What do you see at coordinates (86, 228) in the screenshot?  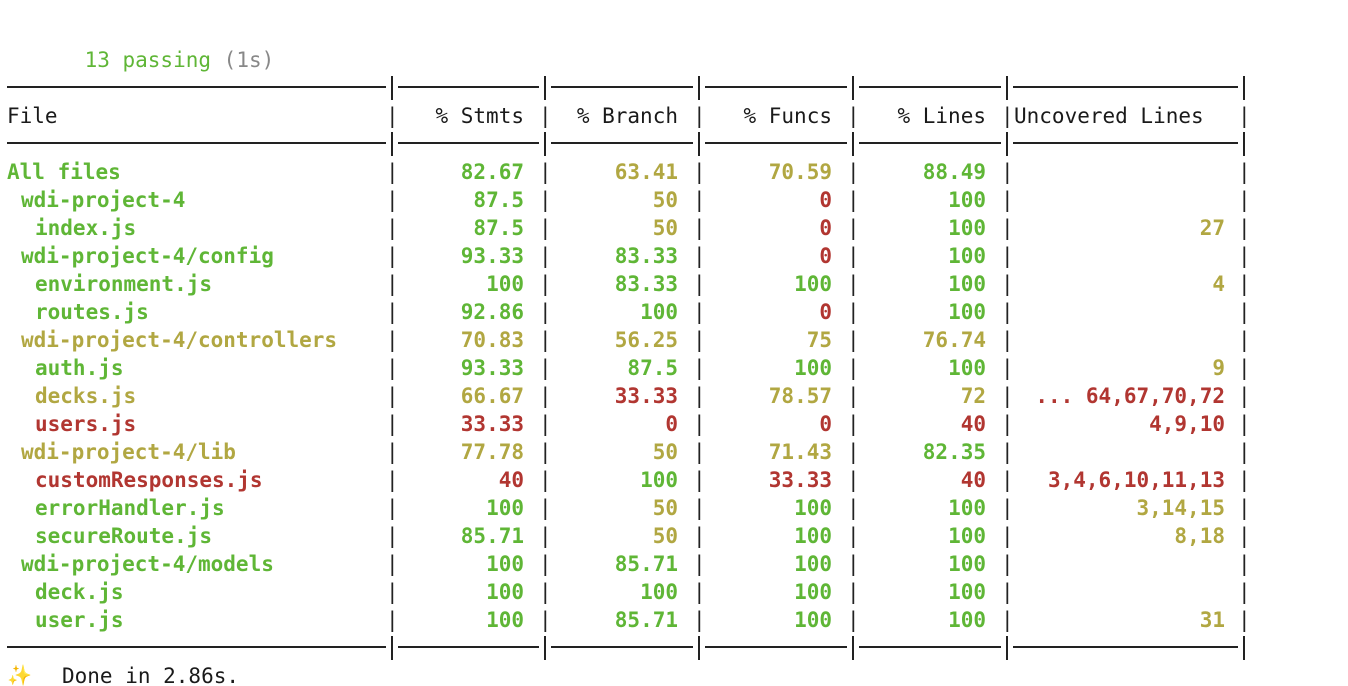 I see `file-name-cell: index.js` at bounding box center [86, 228].